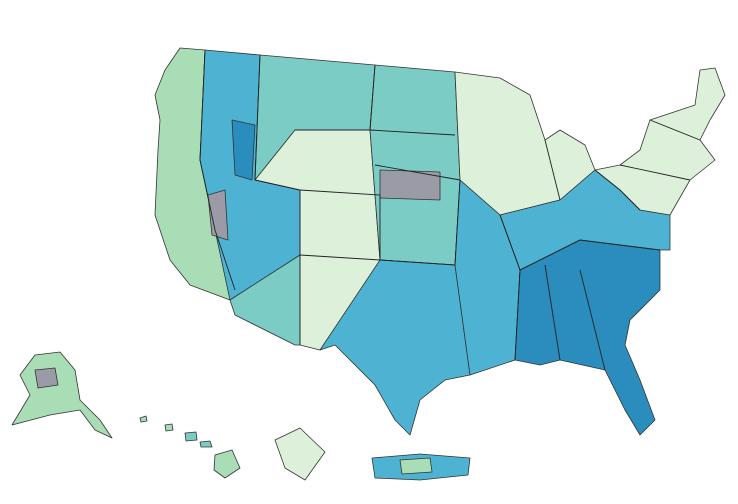 The image size is (738, 504). What do you see at coordinates (243, 150) in the screenshot?
I see `dark-patch` at bounding box center [243, 150].